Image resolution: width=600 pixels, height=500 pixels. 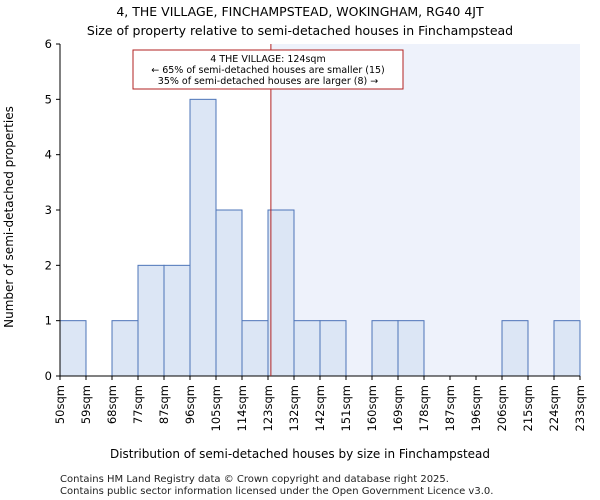 I want to click on x-tick-label-196sqm: 196sqm, so click(x=476, y=408).